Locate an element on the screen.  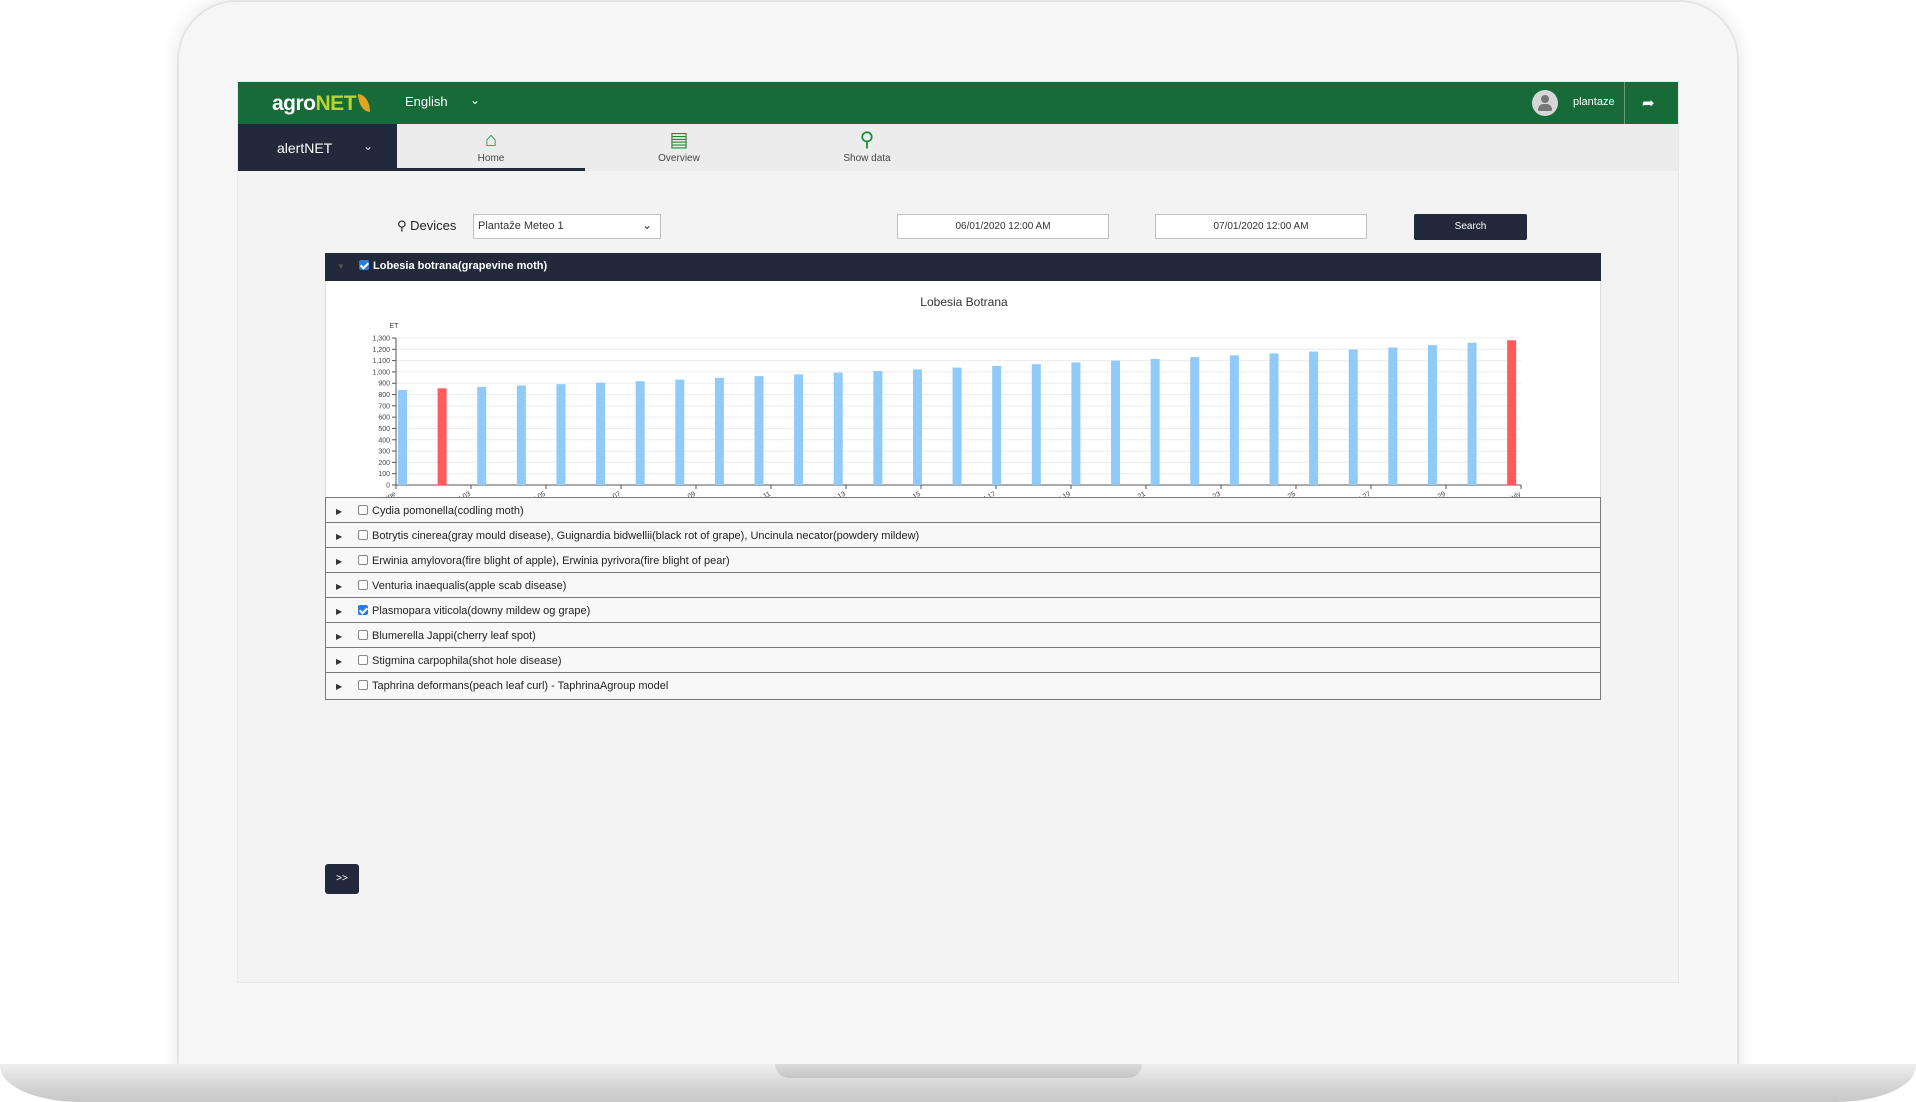
search-button: Search is located at coordinates (1470, 227).